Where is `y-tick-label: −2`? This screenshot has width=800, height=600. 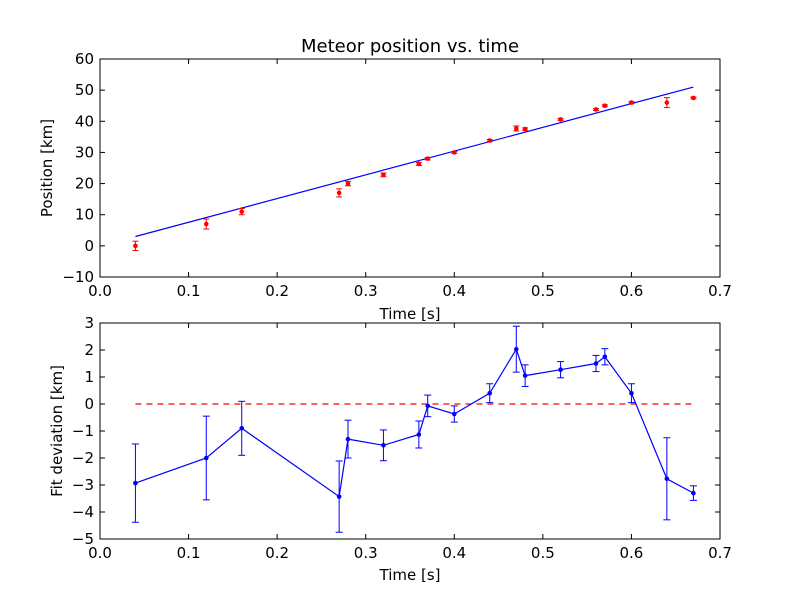 y-tick-label: −2 is located at coordinates (83, 458).